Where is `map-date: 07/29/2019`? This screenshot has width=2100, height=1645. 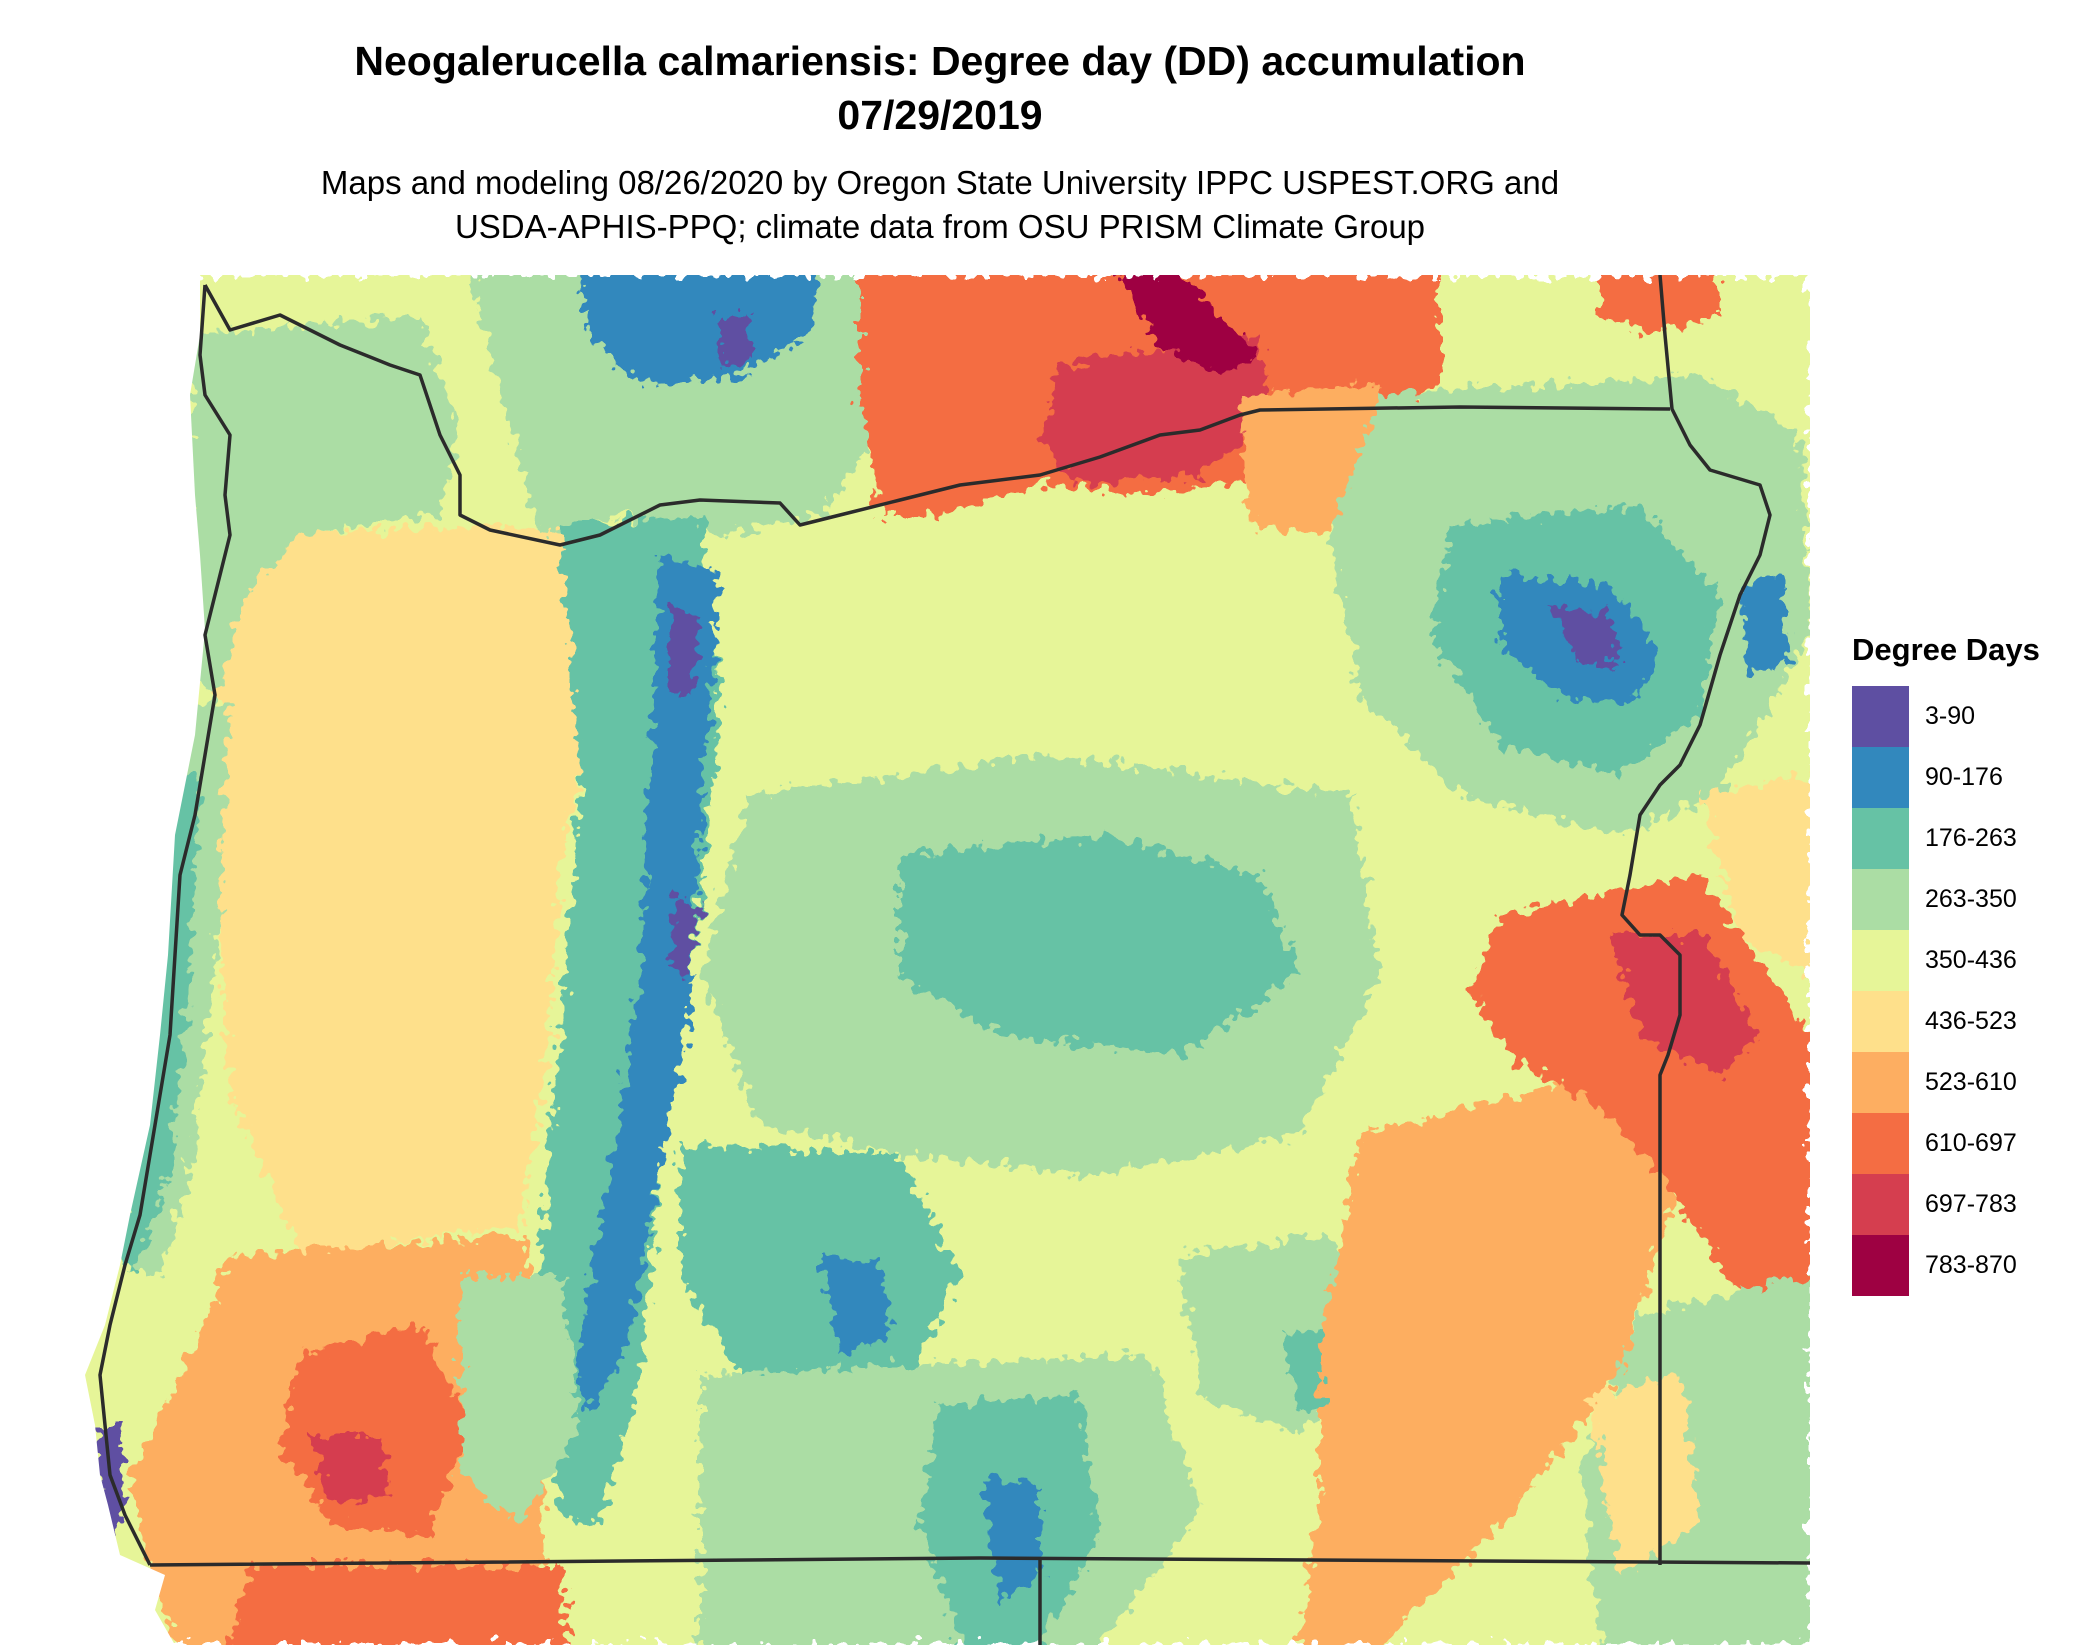 map-date: 07/29/2019 is located at coordinates (940, 115).